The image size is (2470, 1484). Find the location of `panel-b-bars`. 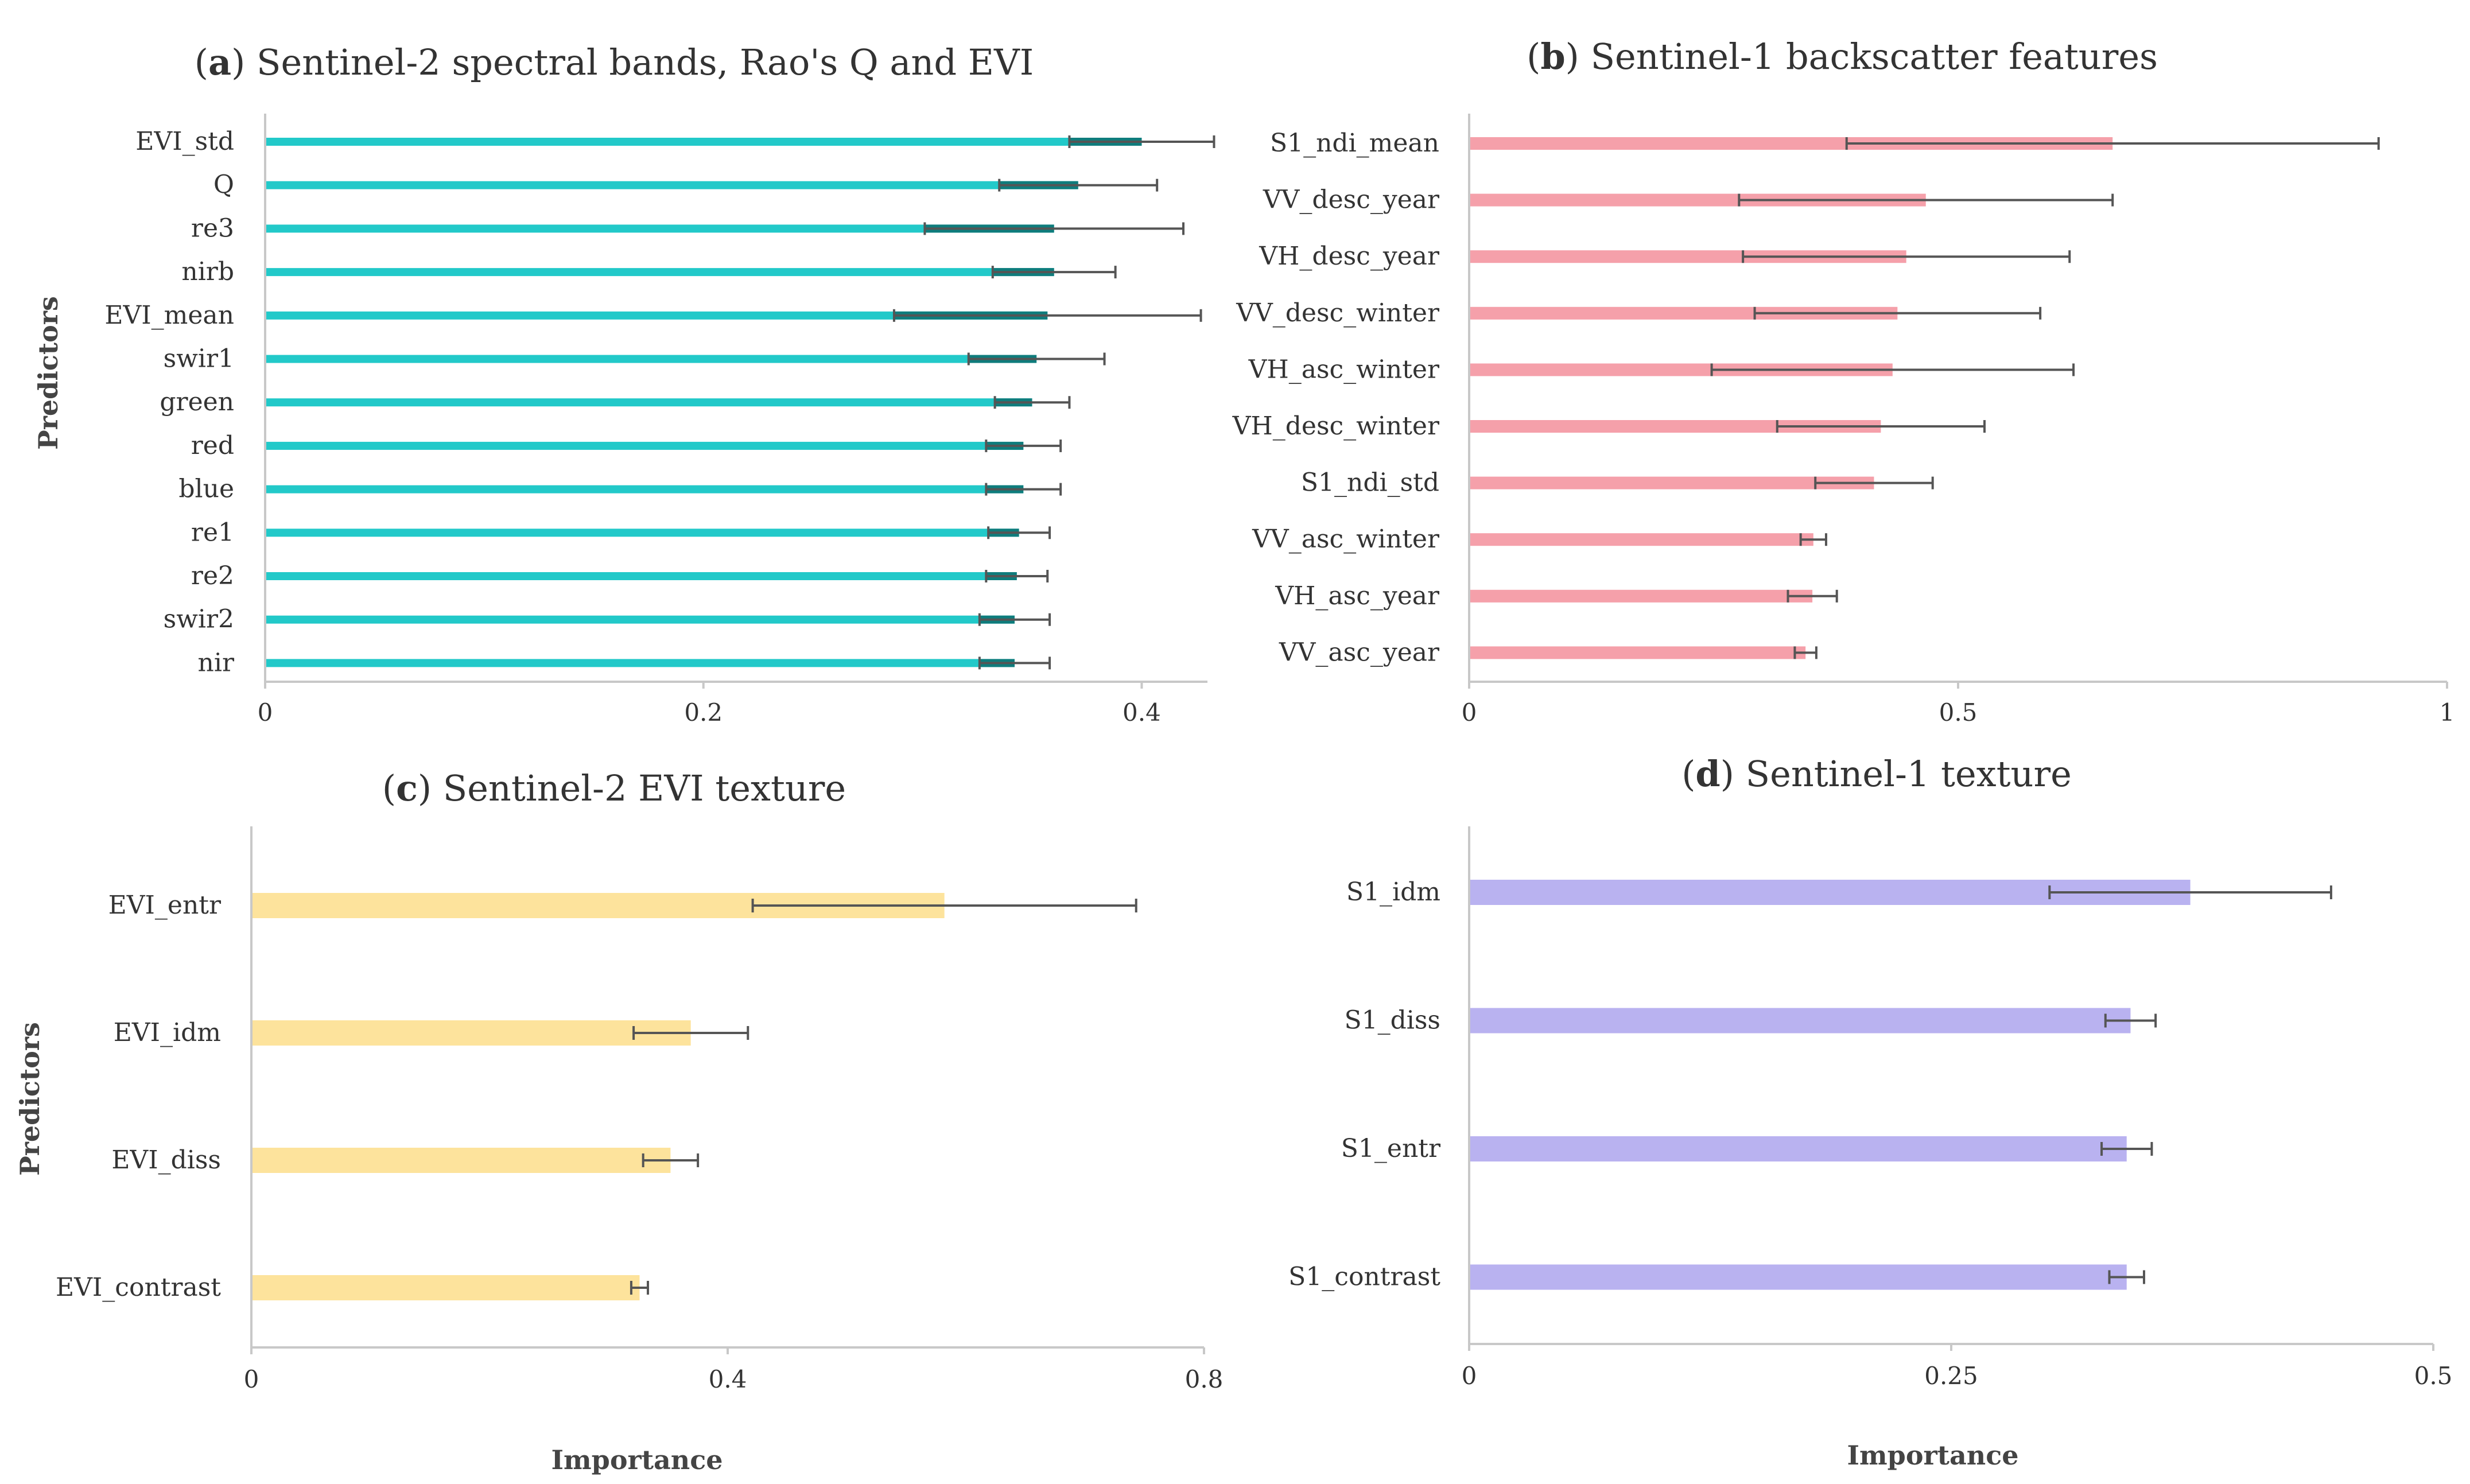

panel-b-bars is located at coordinates (1925, 398).